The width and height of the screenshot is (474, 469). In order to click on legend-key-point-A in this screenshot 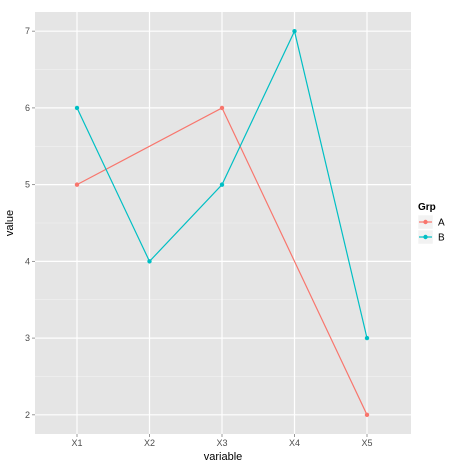, I will do `click(425, 222)`.